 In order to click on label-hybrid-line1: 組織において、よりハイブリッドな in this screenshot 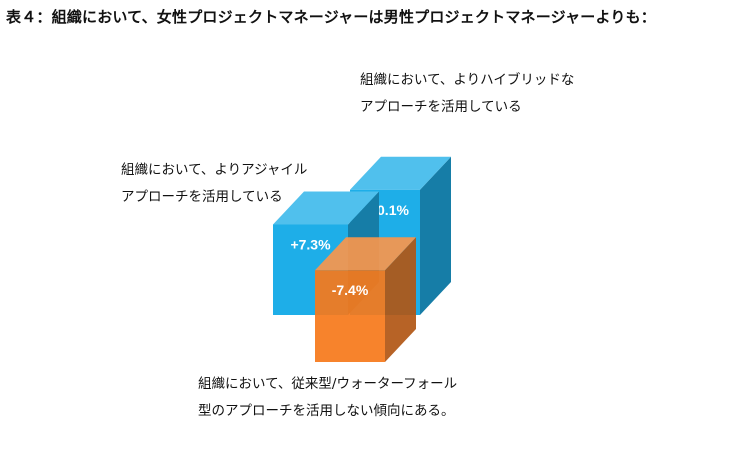, I will do `click(467, 80)`.